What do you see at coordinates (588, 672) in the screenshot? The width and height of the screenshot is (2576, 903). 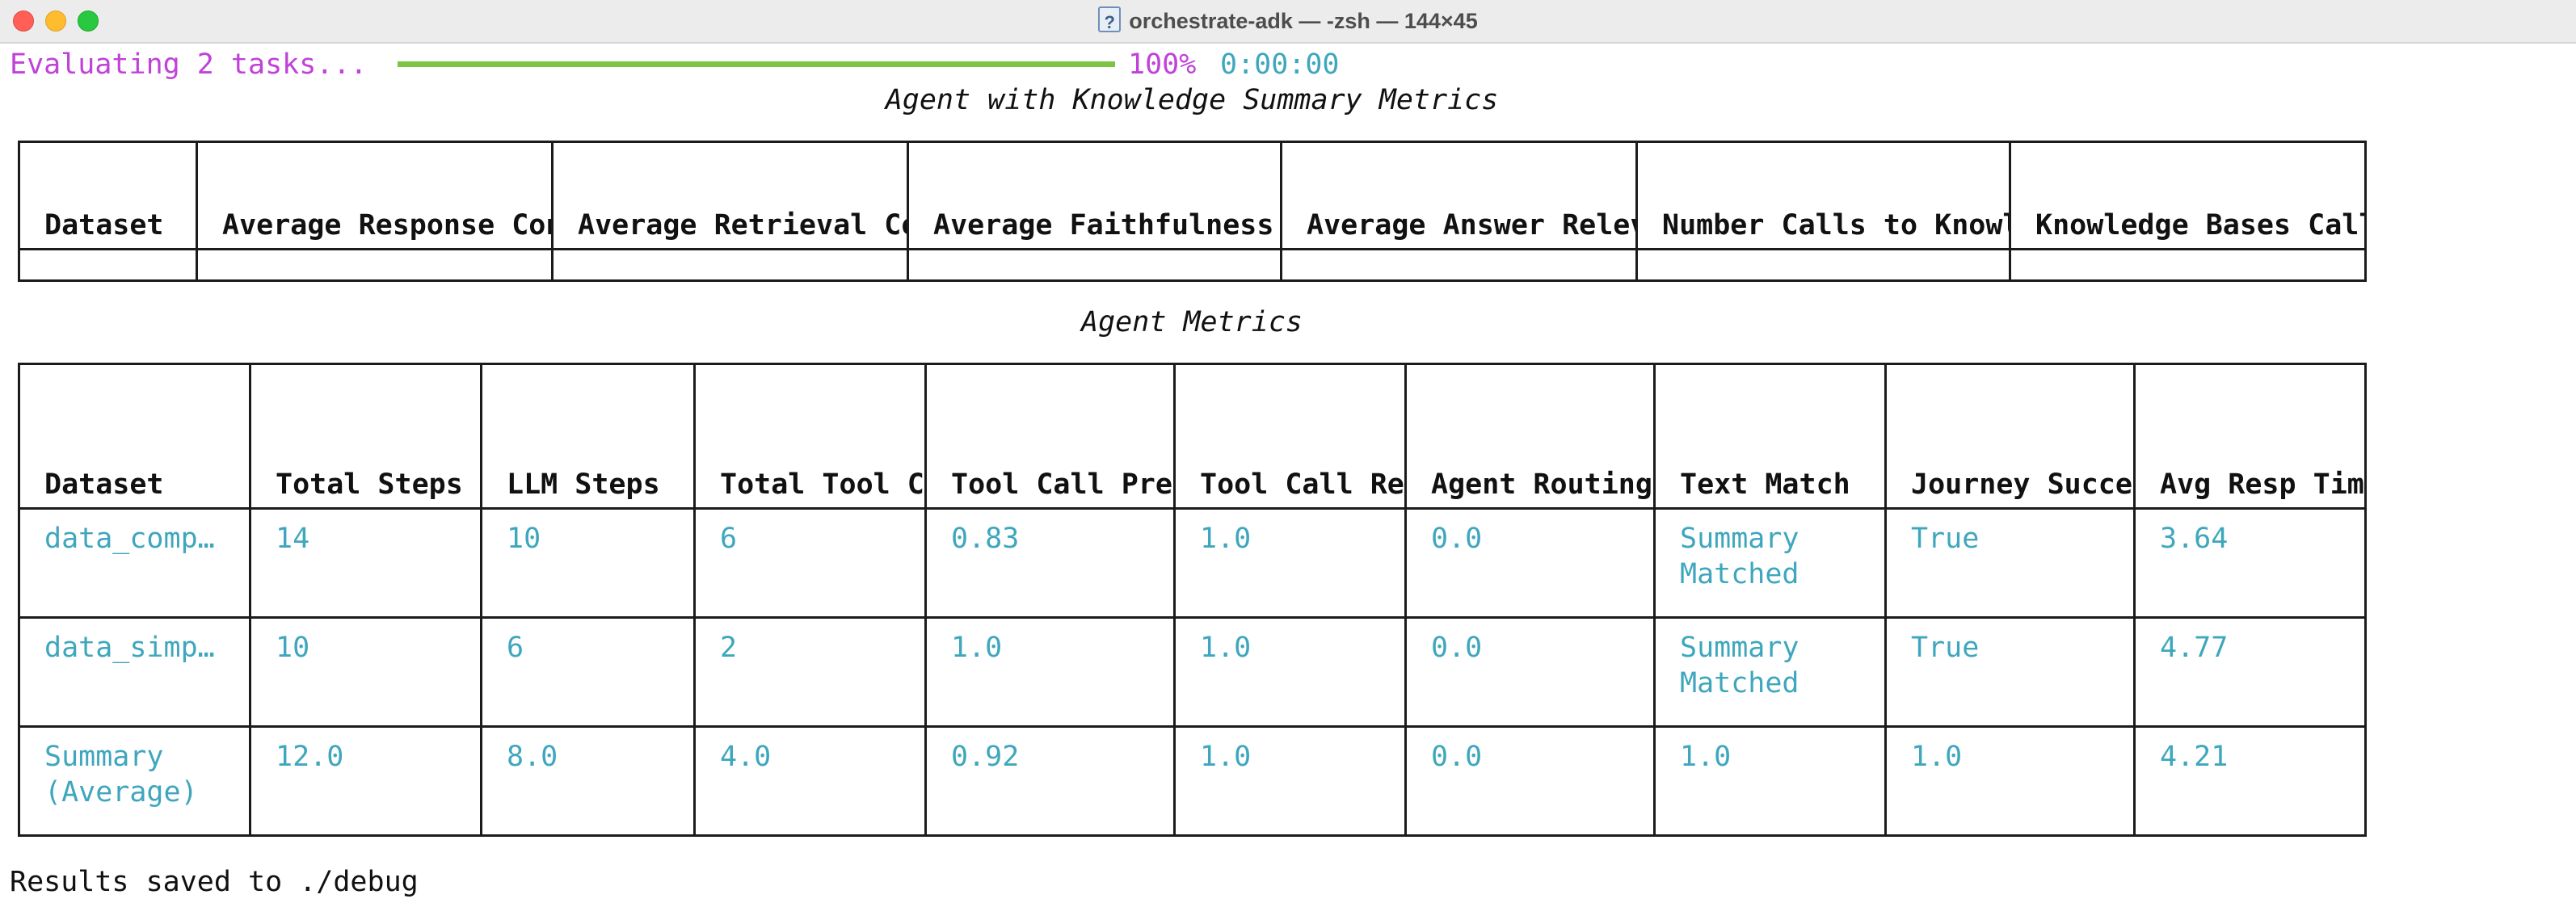 I see `table-cell-llm-steps: 6` at bounding box center [588, 672].